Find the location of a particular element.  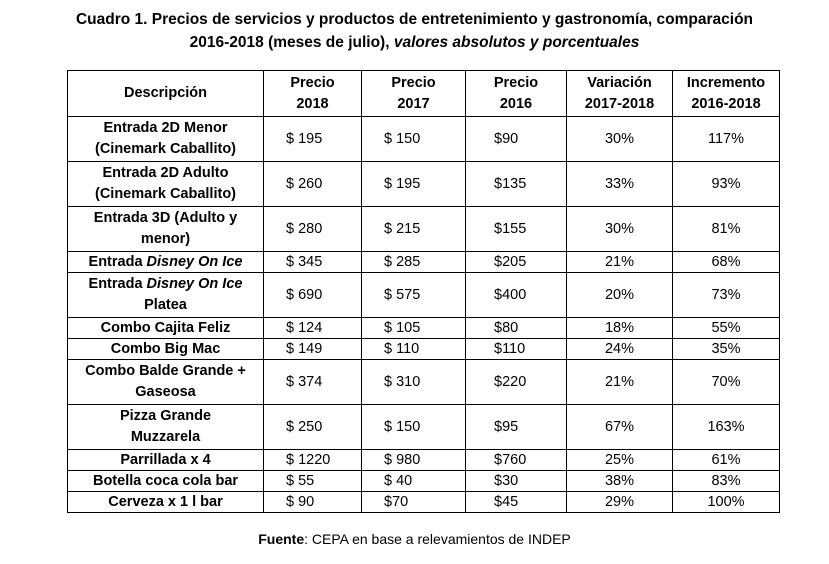

header-precio-2016-line1: Precio is located at coordinates (516, 82).